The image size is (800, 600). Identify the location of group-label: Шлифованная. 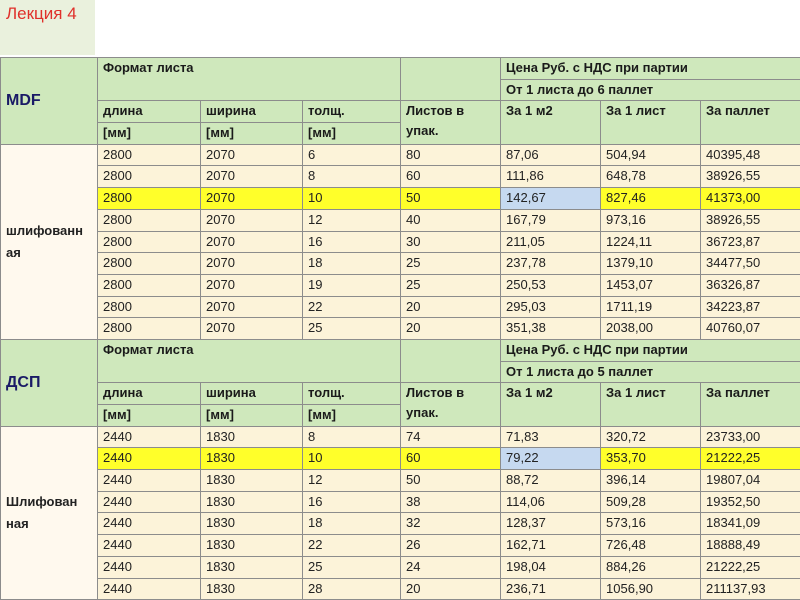
(49, 512).